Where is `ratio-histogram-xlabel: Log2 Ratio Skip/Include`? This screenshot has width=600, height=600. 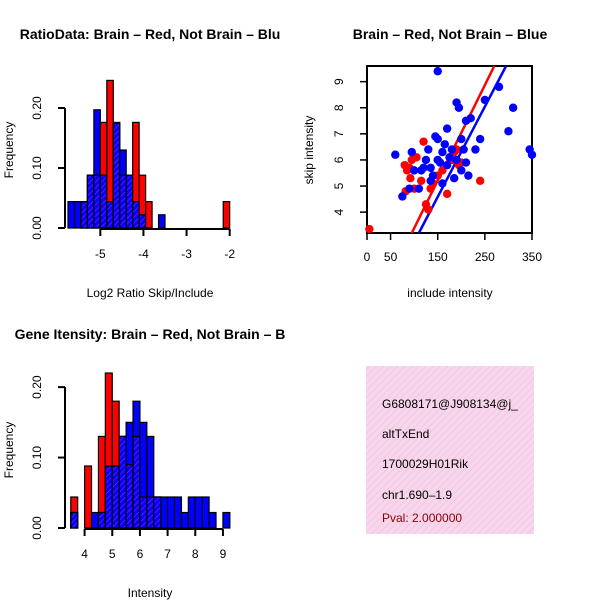 ratio-histogram-xlabel: Log2 Ratio Skip/Include is located at coordinates (150, 293).